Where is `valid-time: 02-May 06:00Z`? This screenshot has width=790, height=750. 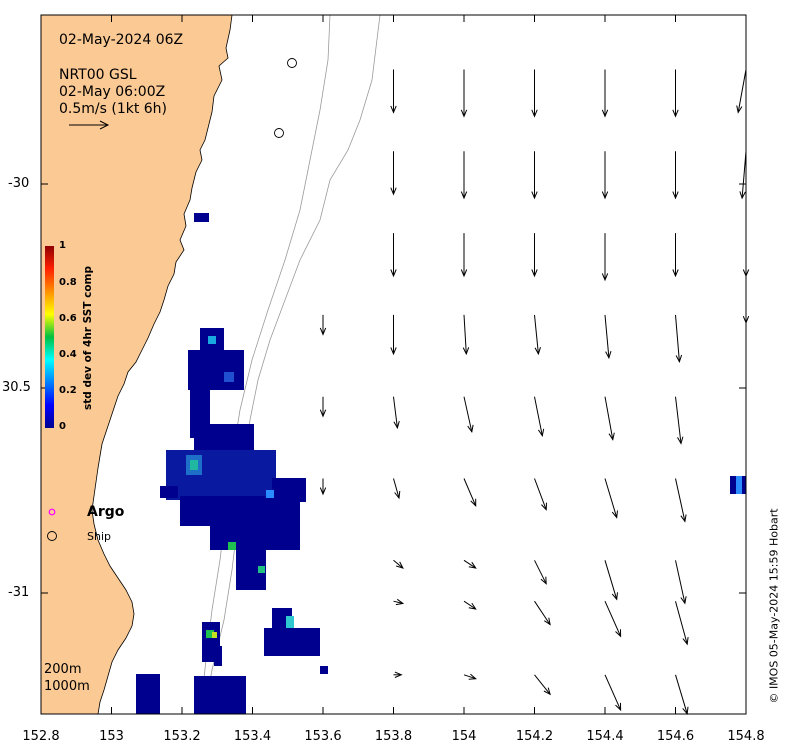
valid-time: 02-May 06:00Z is located at coordinates (112, 92).